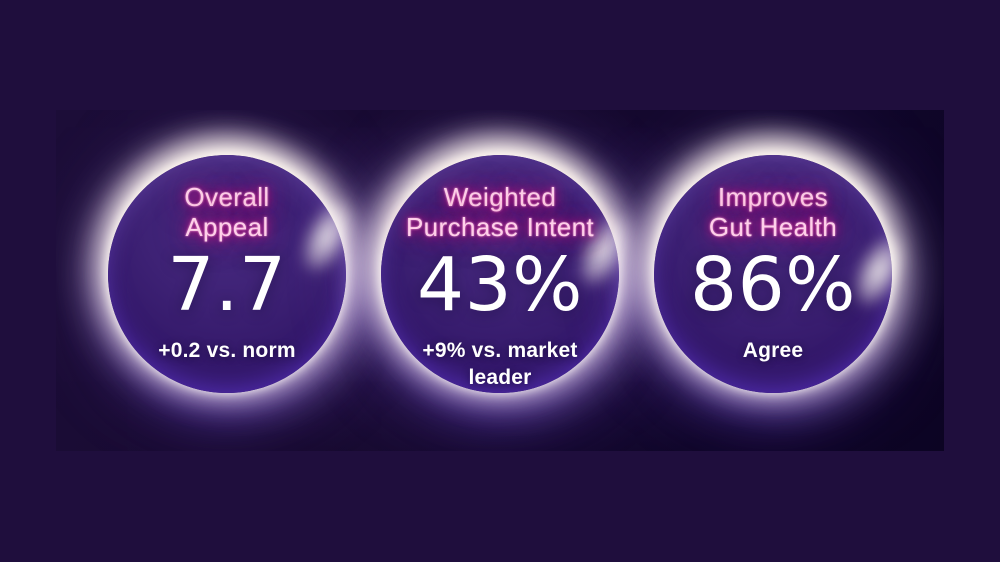 The width and height of the screenshot is (1000, 562). I want to click on rim-light-blob, so click(327, 237).